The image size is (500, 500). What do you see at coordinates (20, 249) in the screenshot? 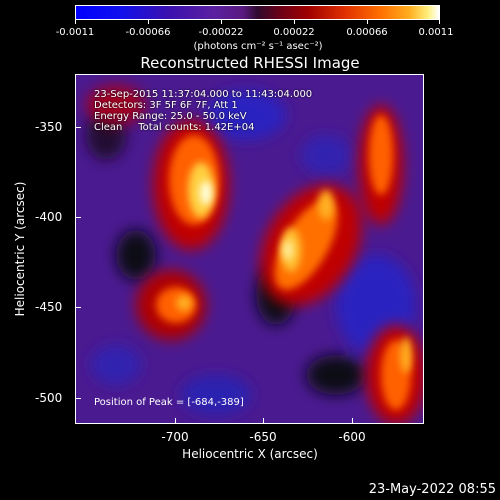
I see `y-axis-label: Heliocentric Y (arcsec)` at bounding box center [20, 249].